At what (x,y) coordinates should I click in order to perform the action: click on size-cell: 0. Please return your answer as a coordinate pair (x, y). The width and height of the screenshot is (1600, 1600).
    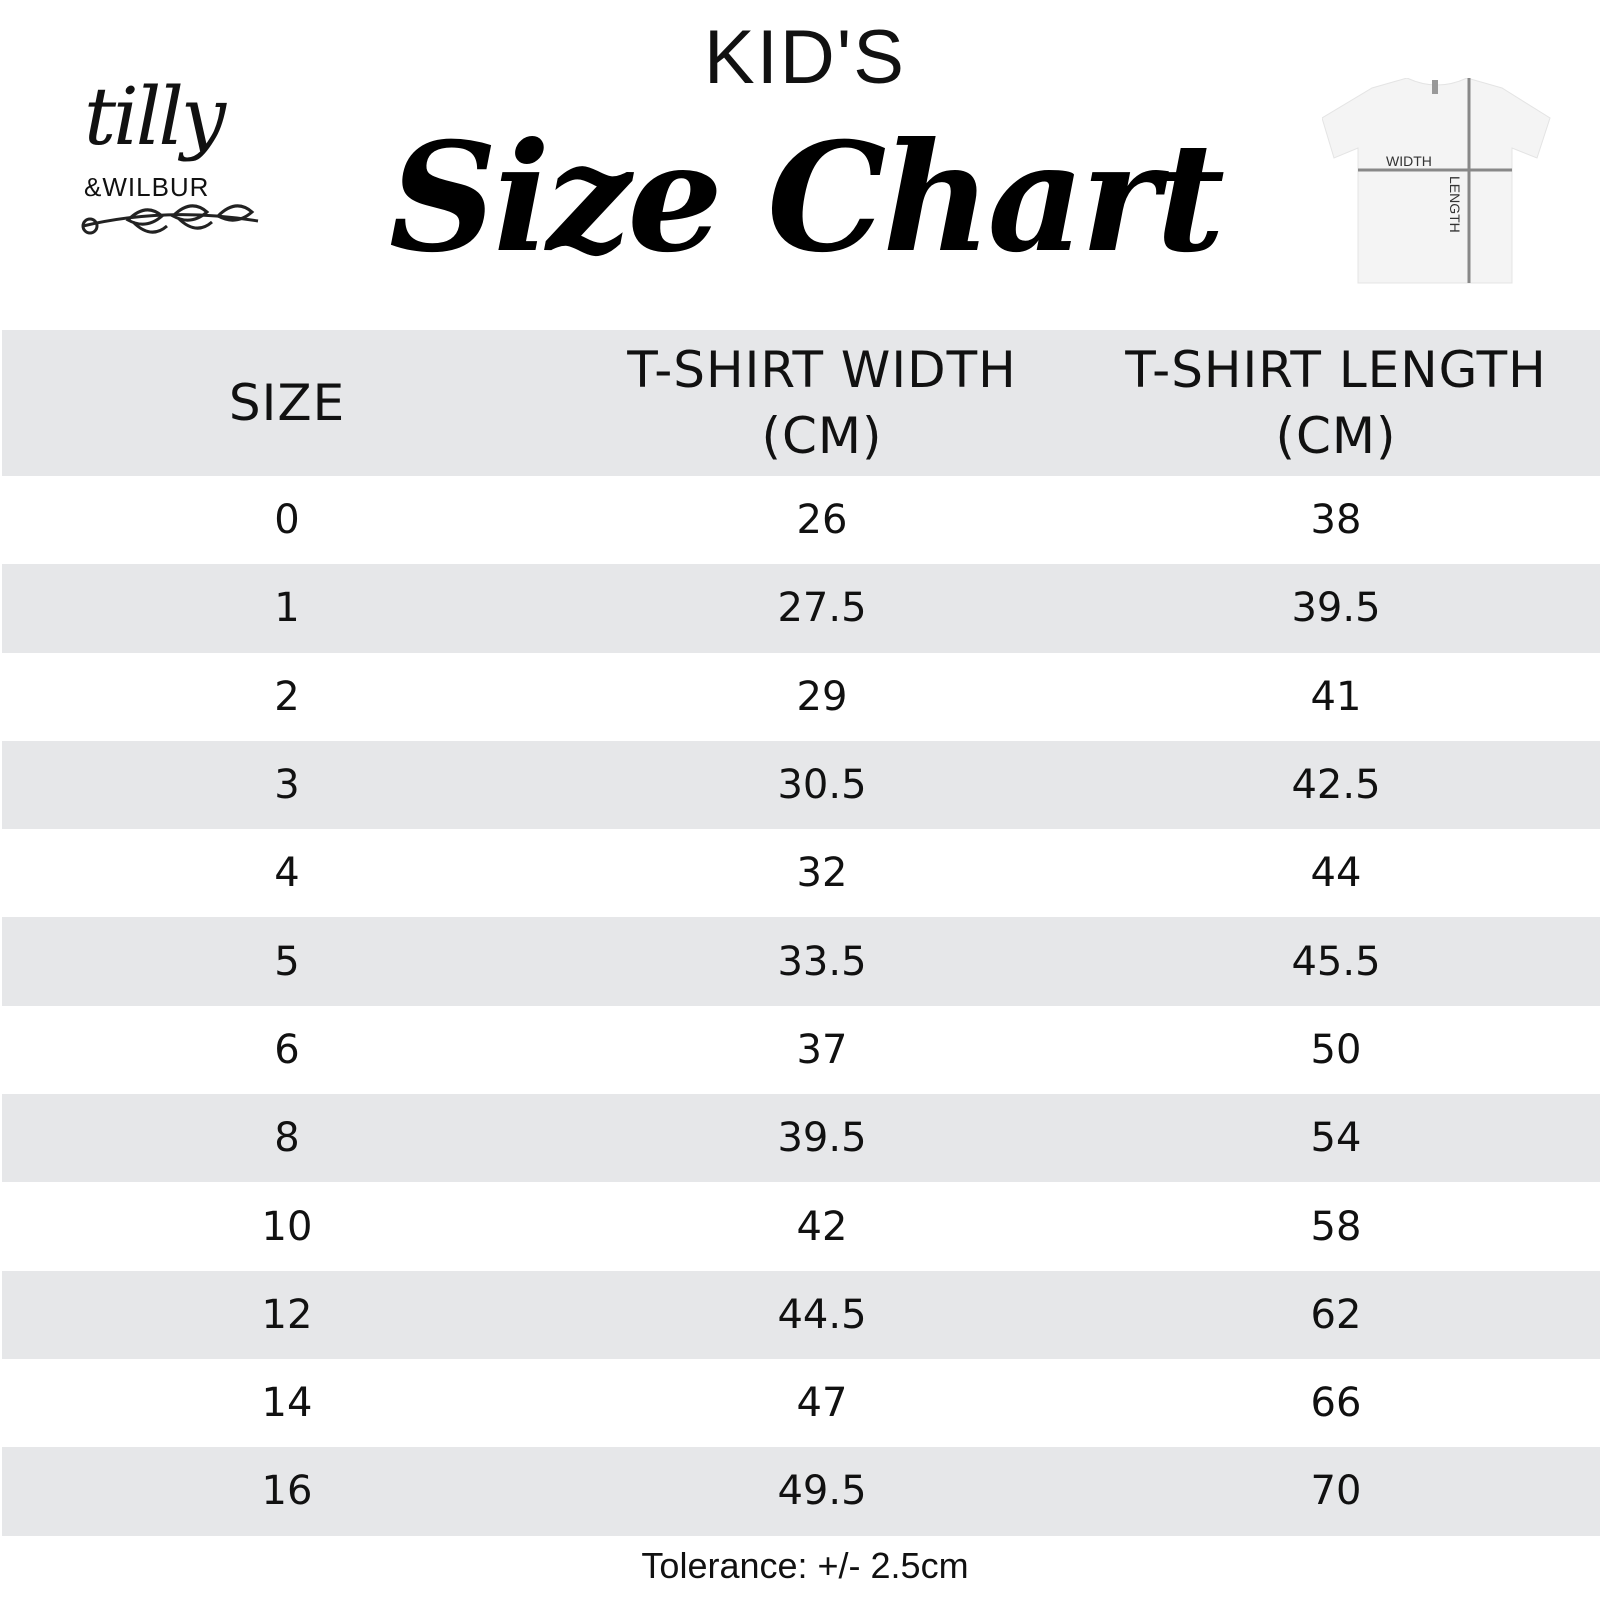
    Looking at the image, I should click on (287, 520).